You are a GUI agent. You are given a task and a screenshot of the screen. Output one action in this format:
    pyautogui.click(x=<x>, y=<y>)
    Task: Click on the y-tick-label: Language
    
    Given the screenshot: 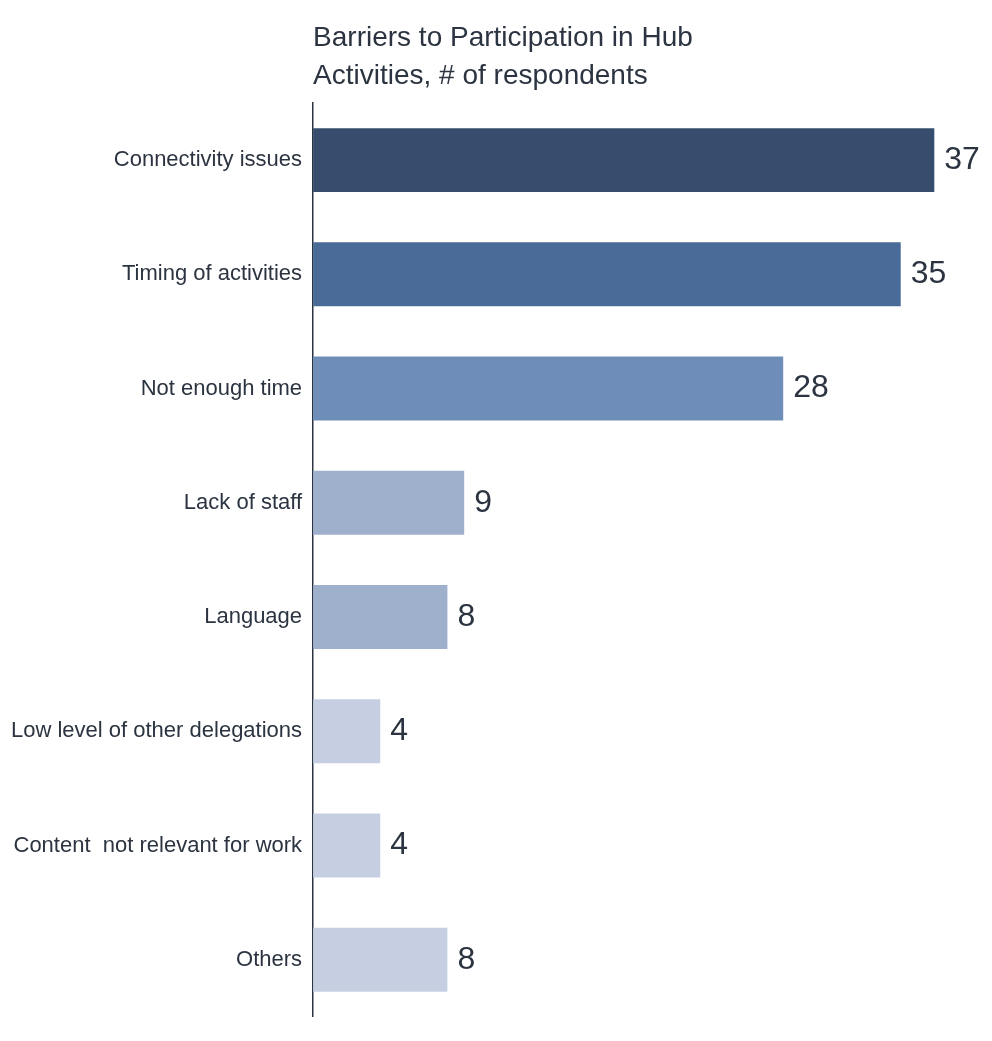 What is the action you would take?
    pyautogui.click(x=253, y=616)
    